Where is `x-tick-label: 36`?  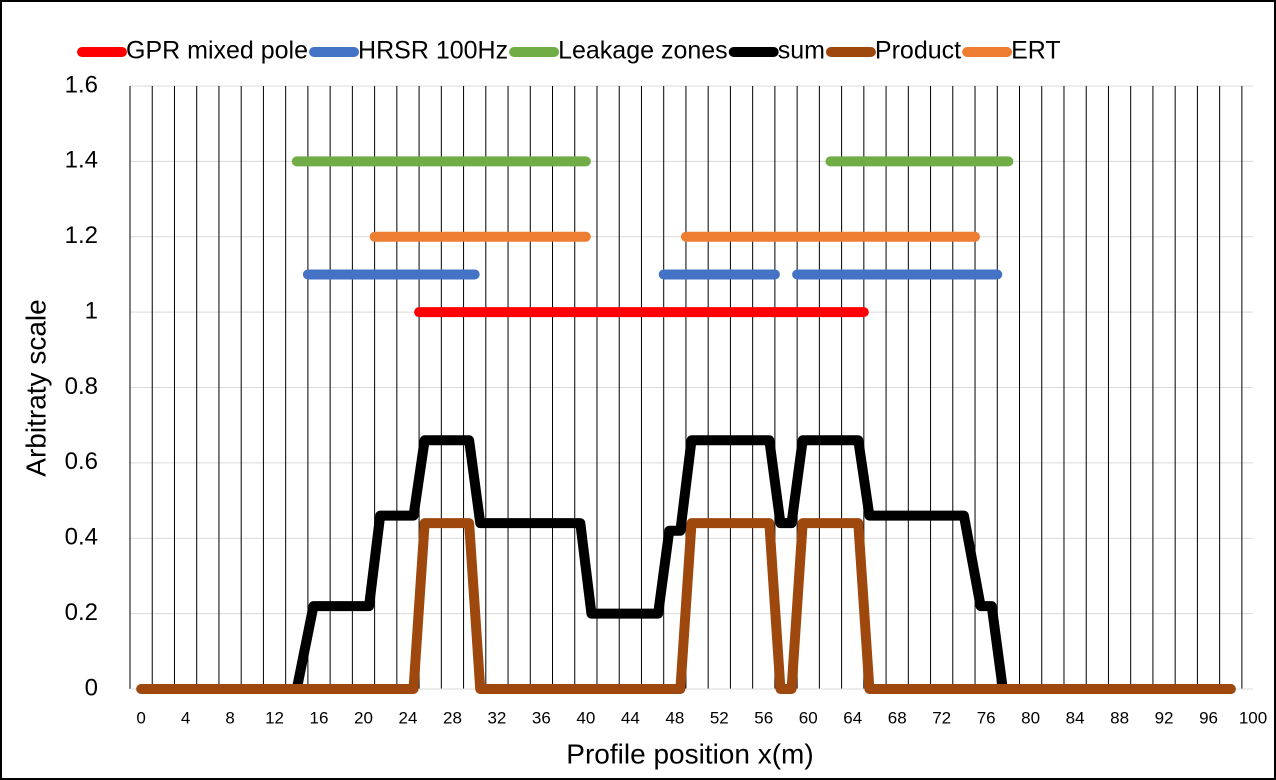 x-tick-label: 36 is located at coordinates (541, 717).